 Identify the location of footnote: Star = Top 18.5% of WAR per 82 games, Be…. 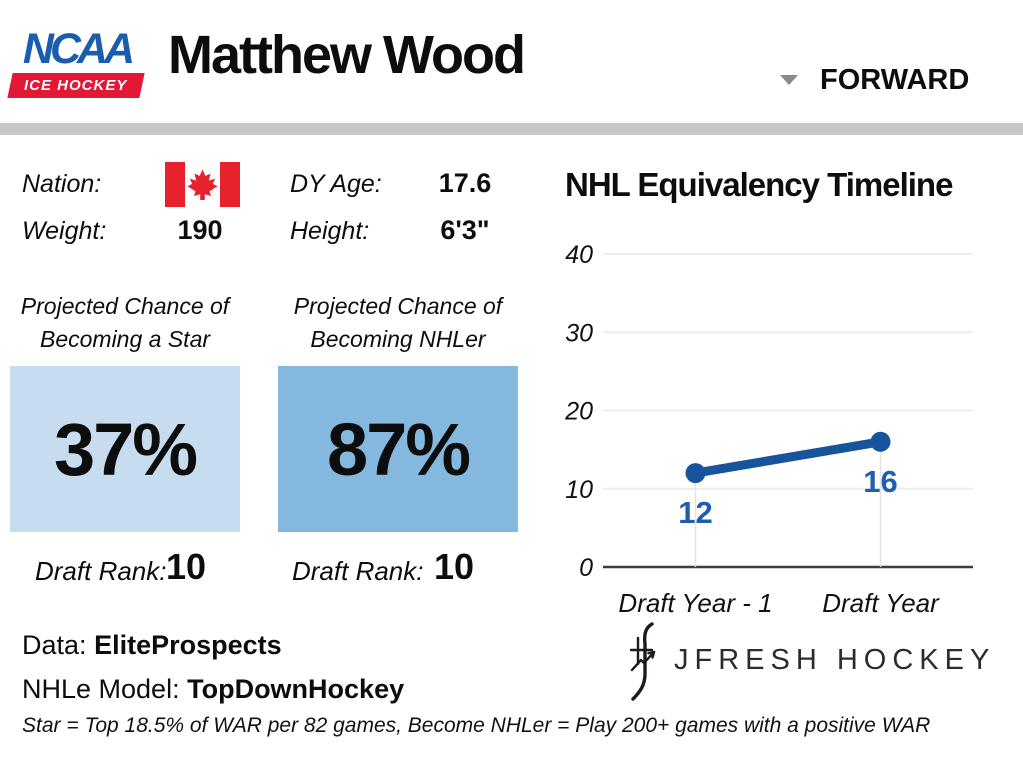
(476, 725).